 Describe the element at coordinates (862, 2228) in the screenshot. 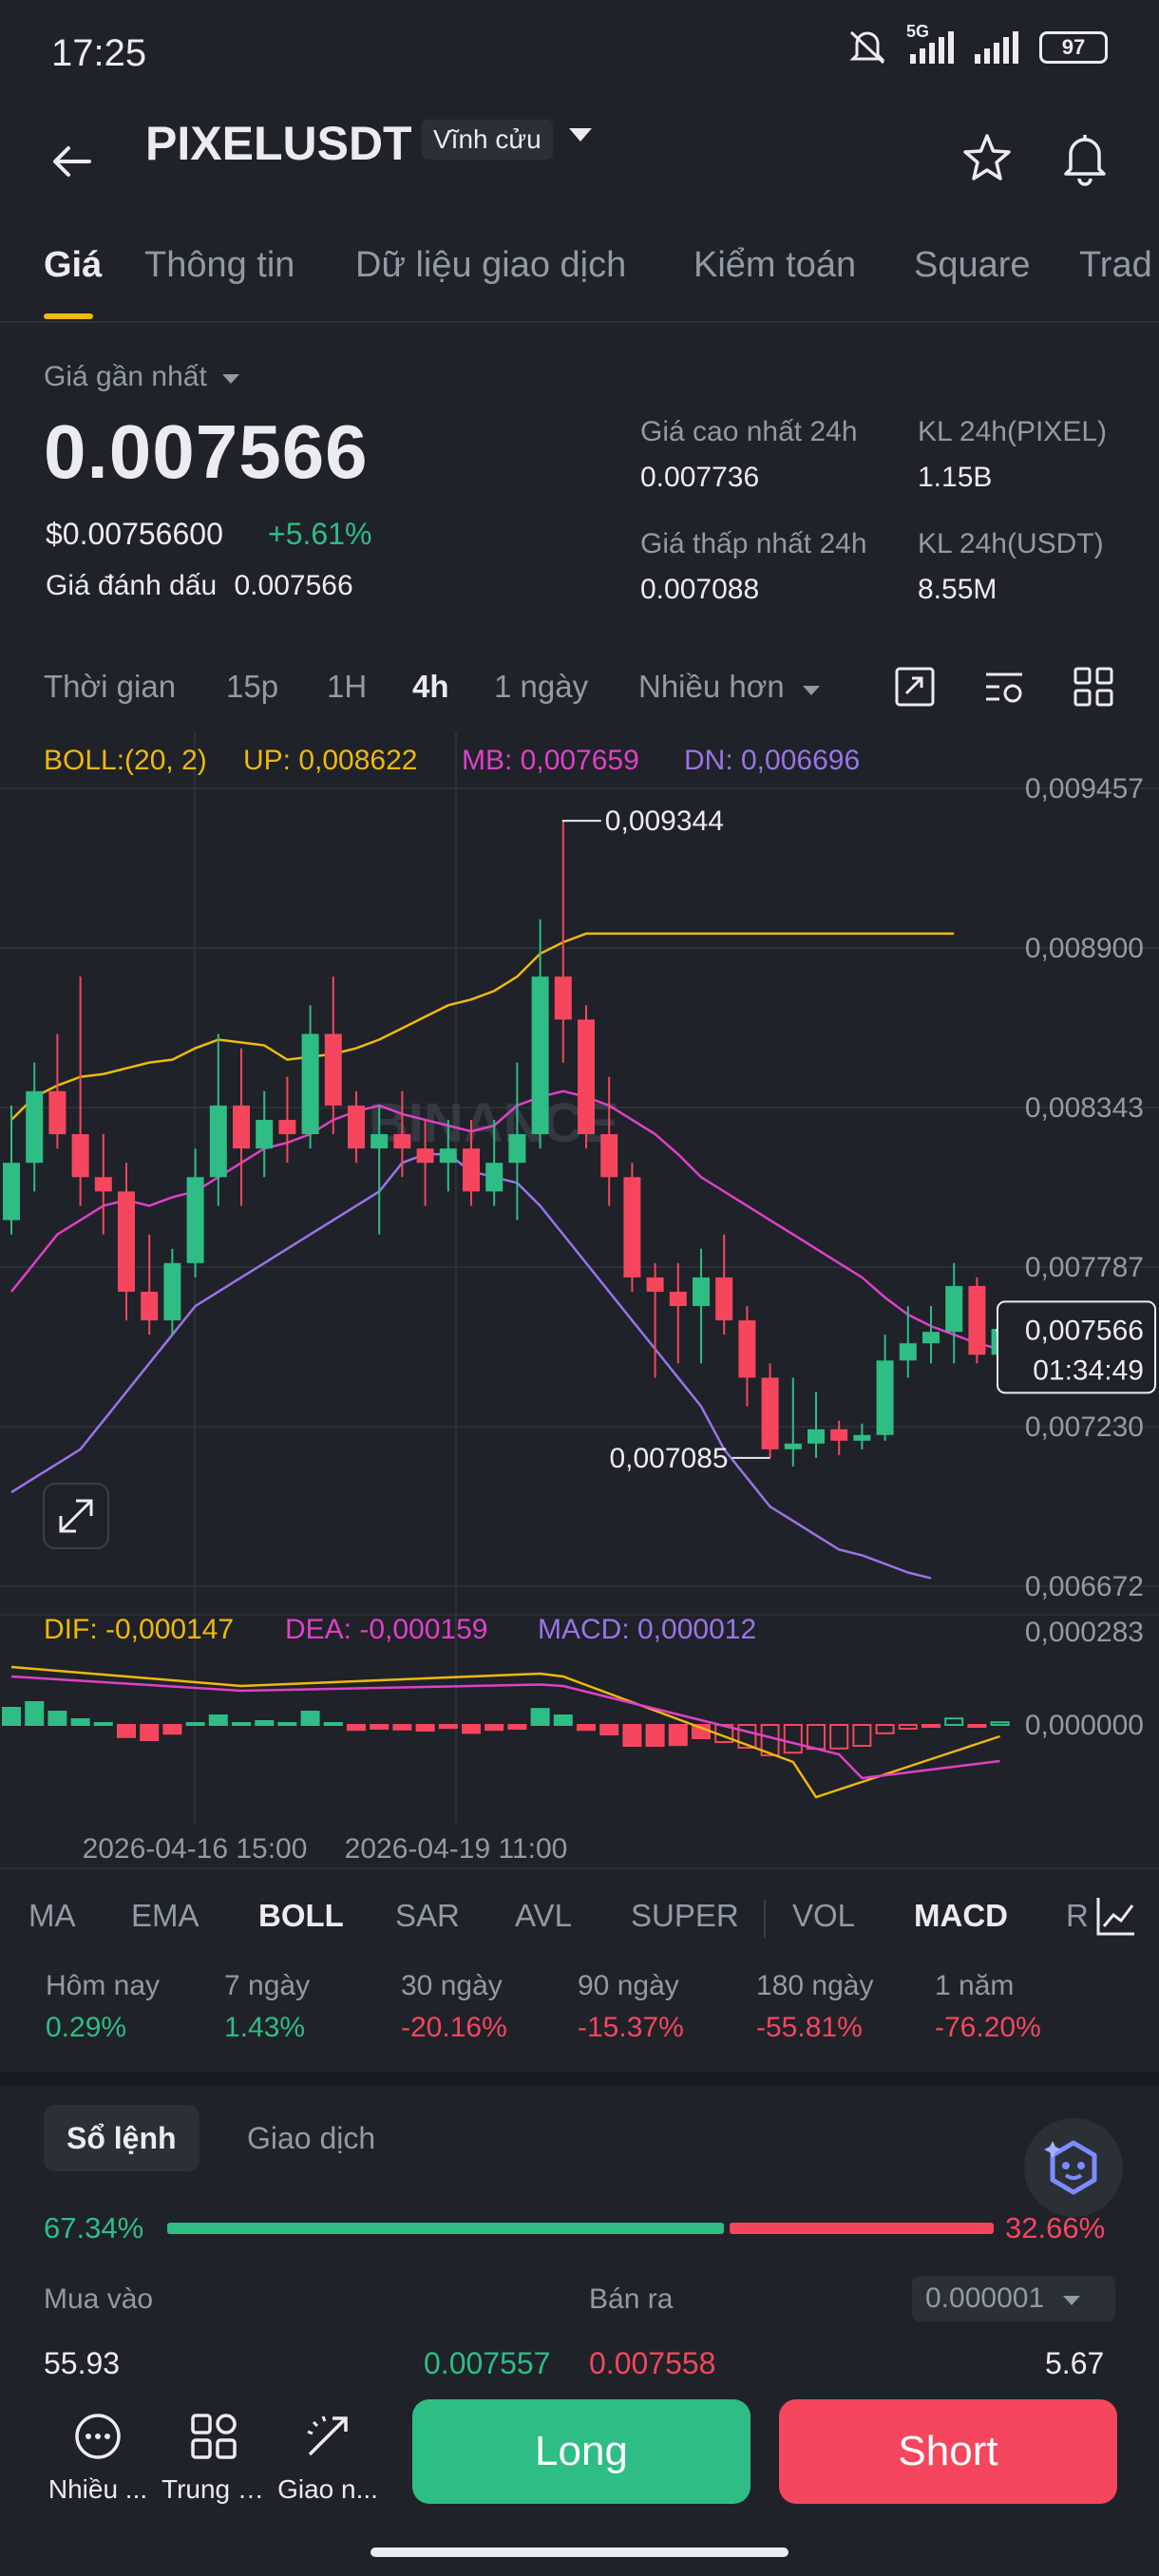

I see `sell-ratio-bar` at that location.